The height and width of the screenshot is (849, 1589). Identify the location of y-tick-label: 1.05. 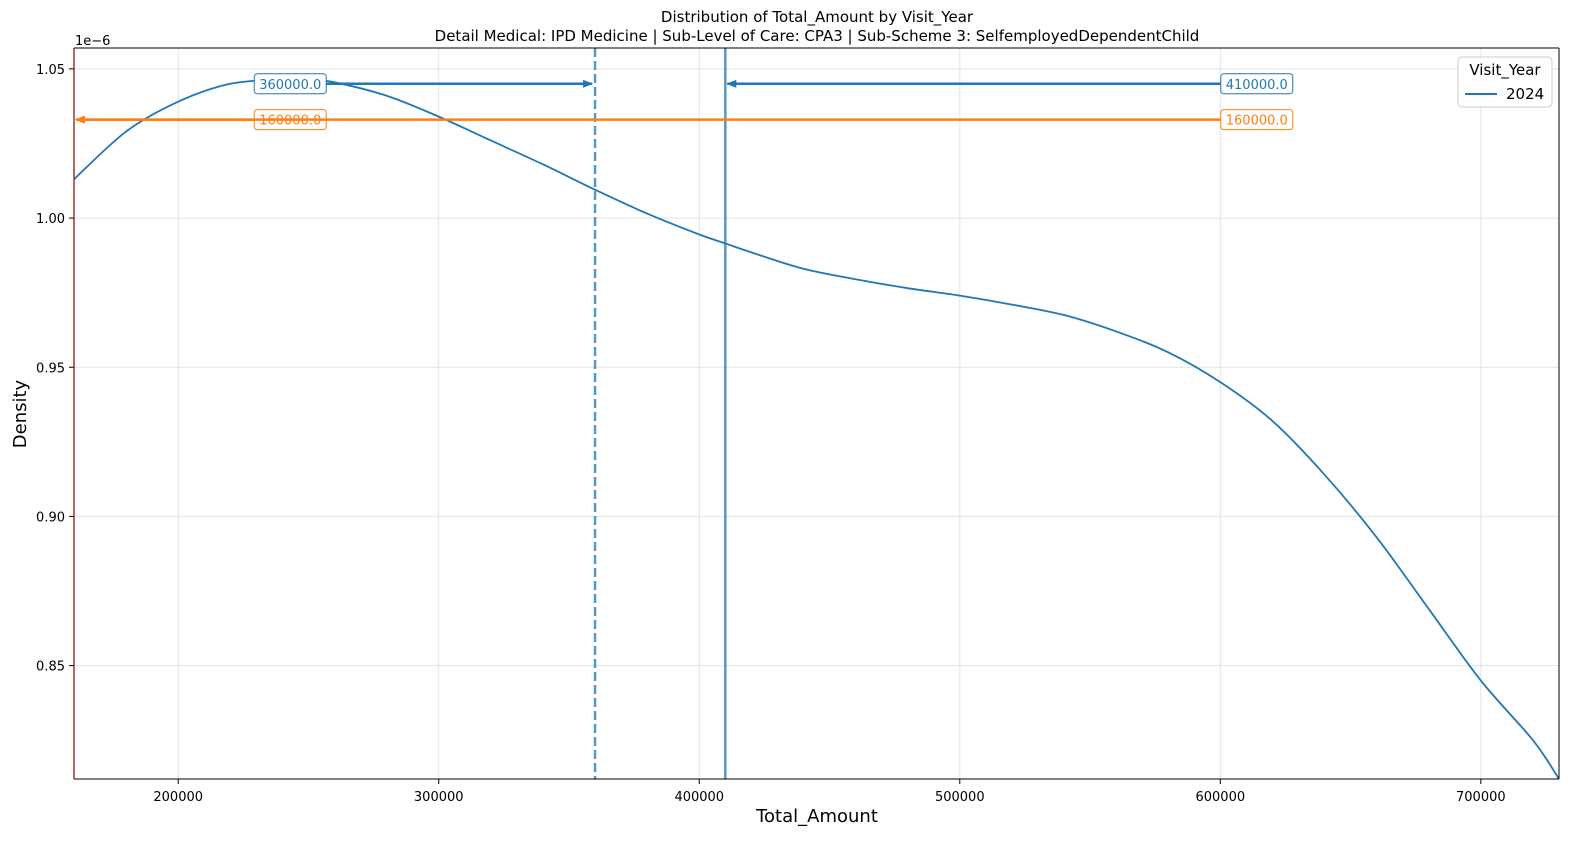
(50, 70).